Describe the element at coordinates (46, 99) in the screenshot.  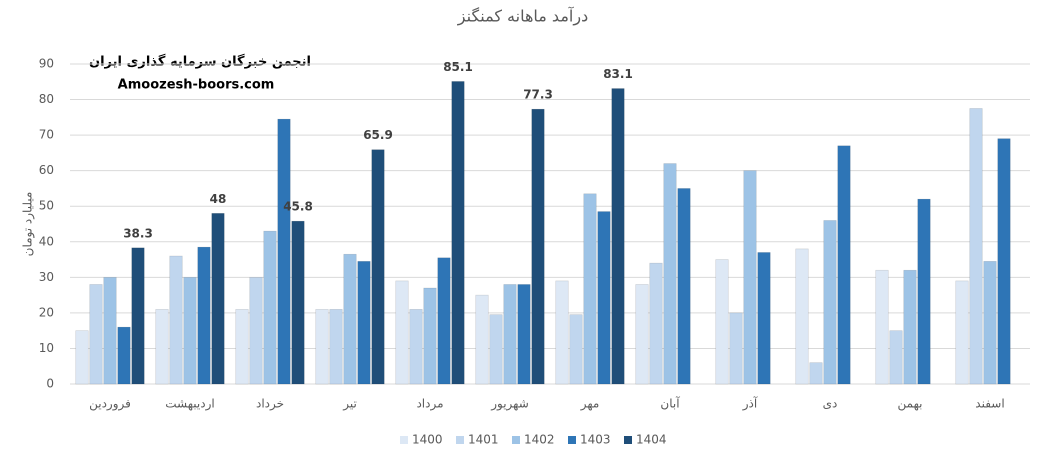
I see `y-tick-label: 80` at that location.